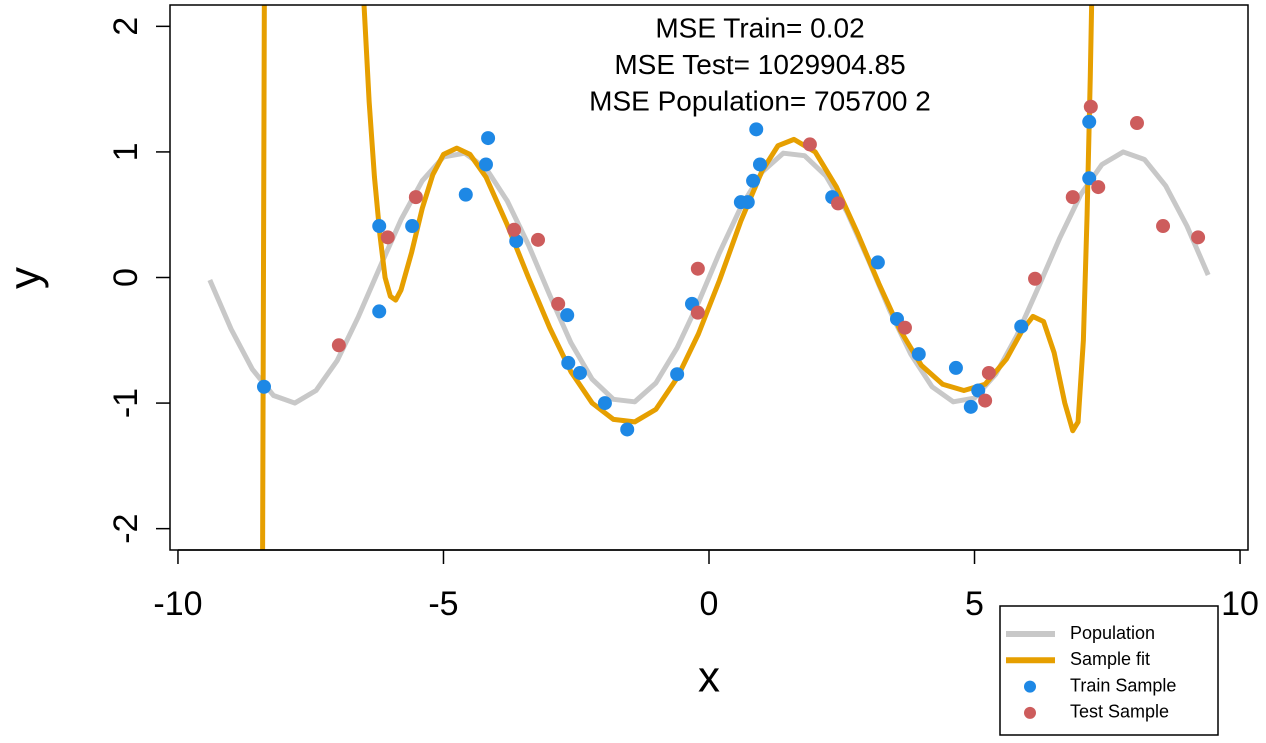  I want to click on annotation: MSE Population= 705700 2, so click(760, 100).